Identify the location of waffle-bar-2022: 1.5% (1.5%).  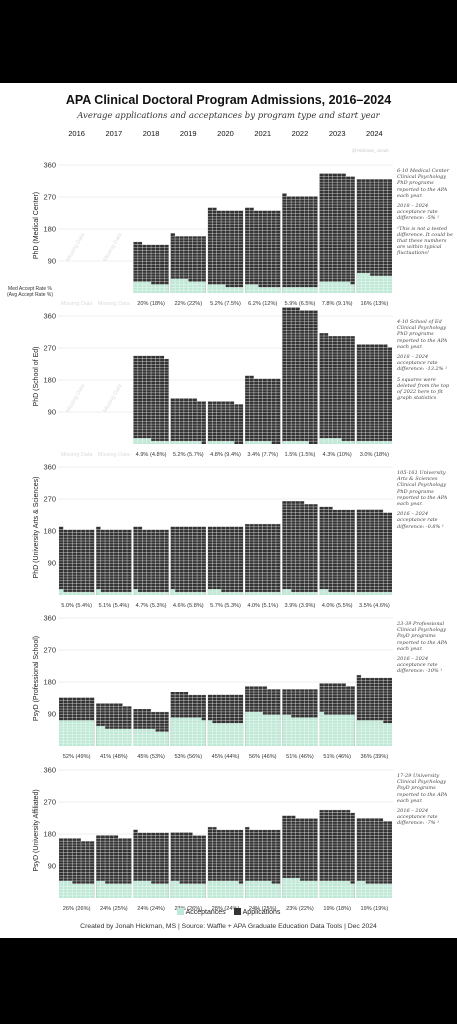
(300, 382).